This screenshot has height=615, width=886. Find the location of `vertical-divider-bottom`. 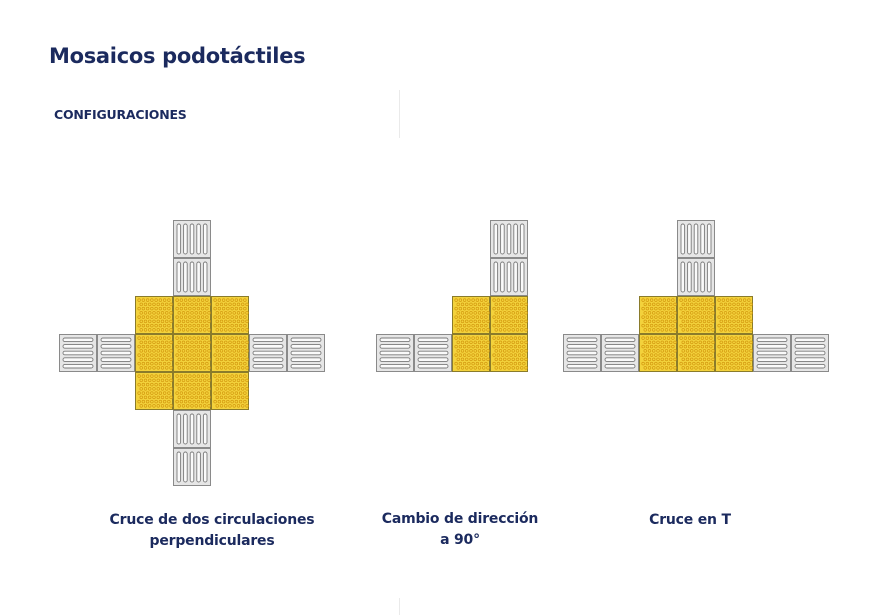

vertical-divider-bottom is located at coordinates (399, 606).